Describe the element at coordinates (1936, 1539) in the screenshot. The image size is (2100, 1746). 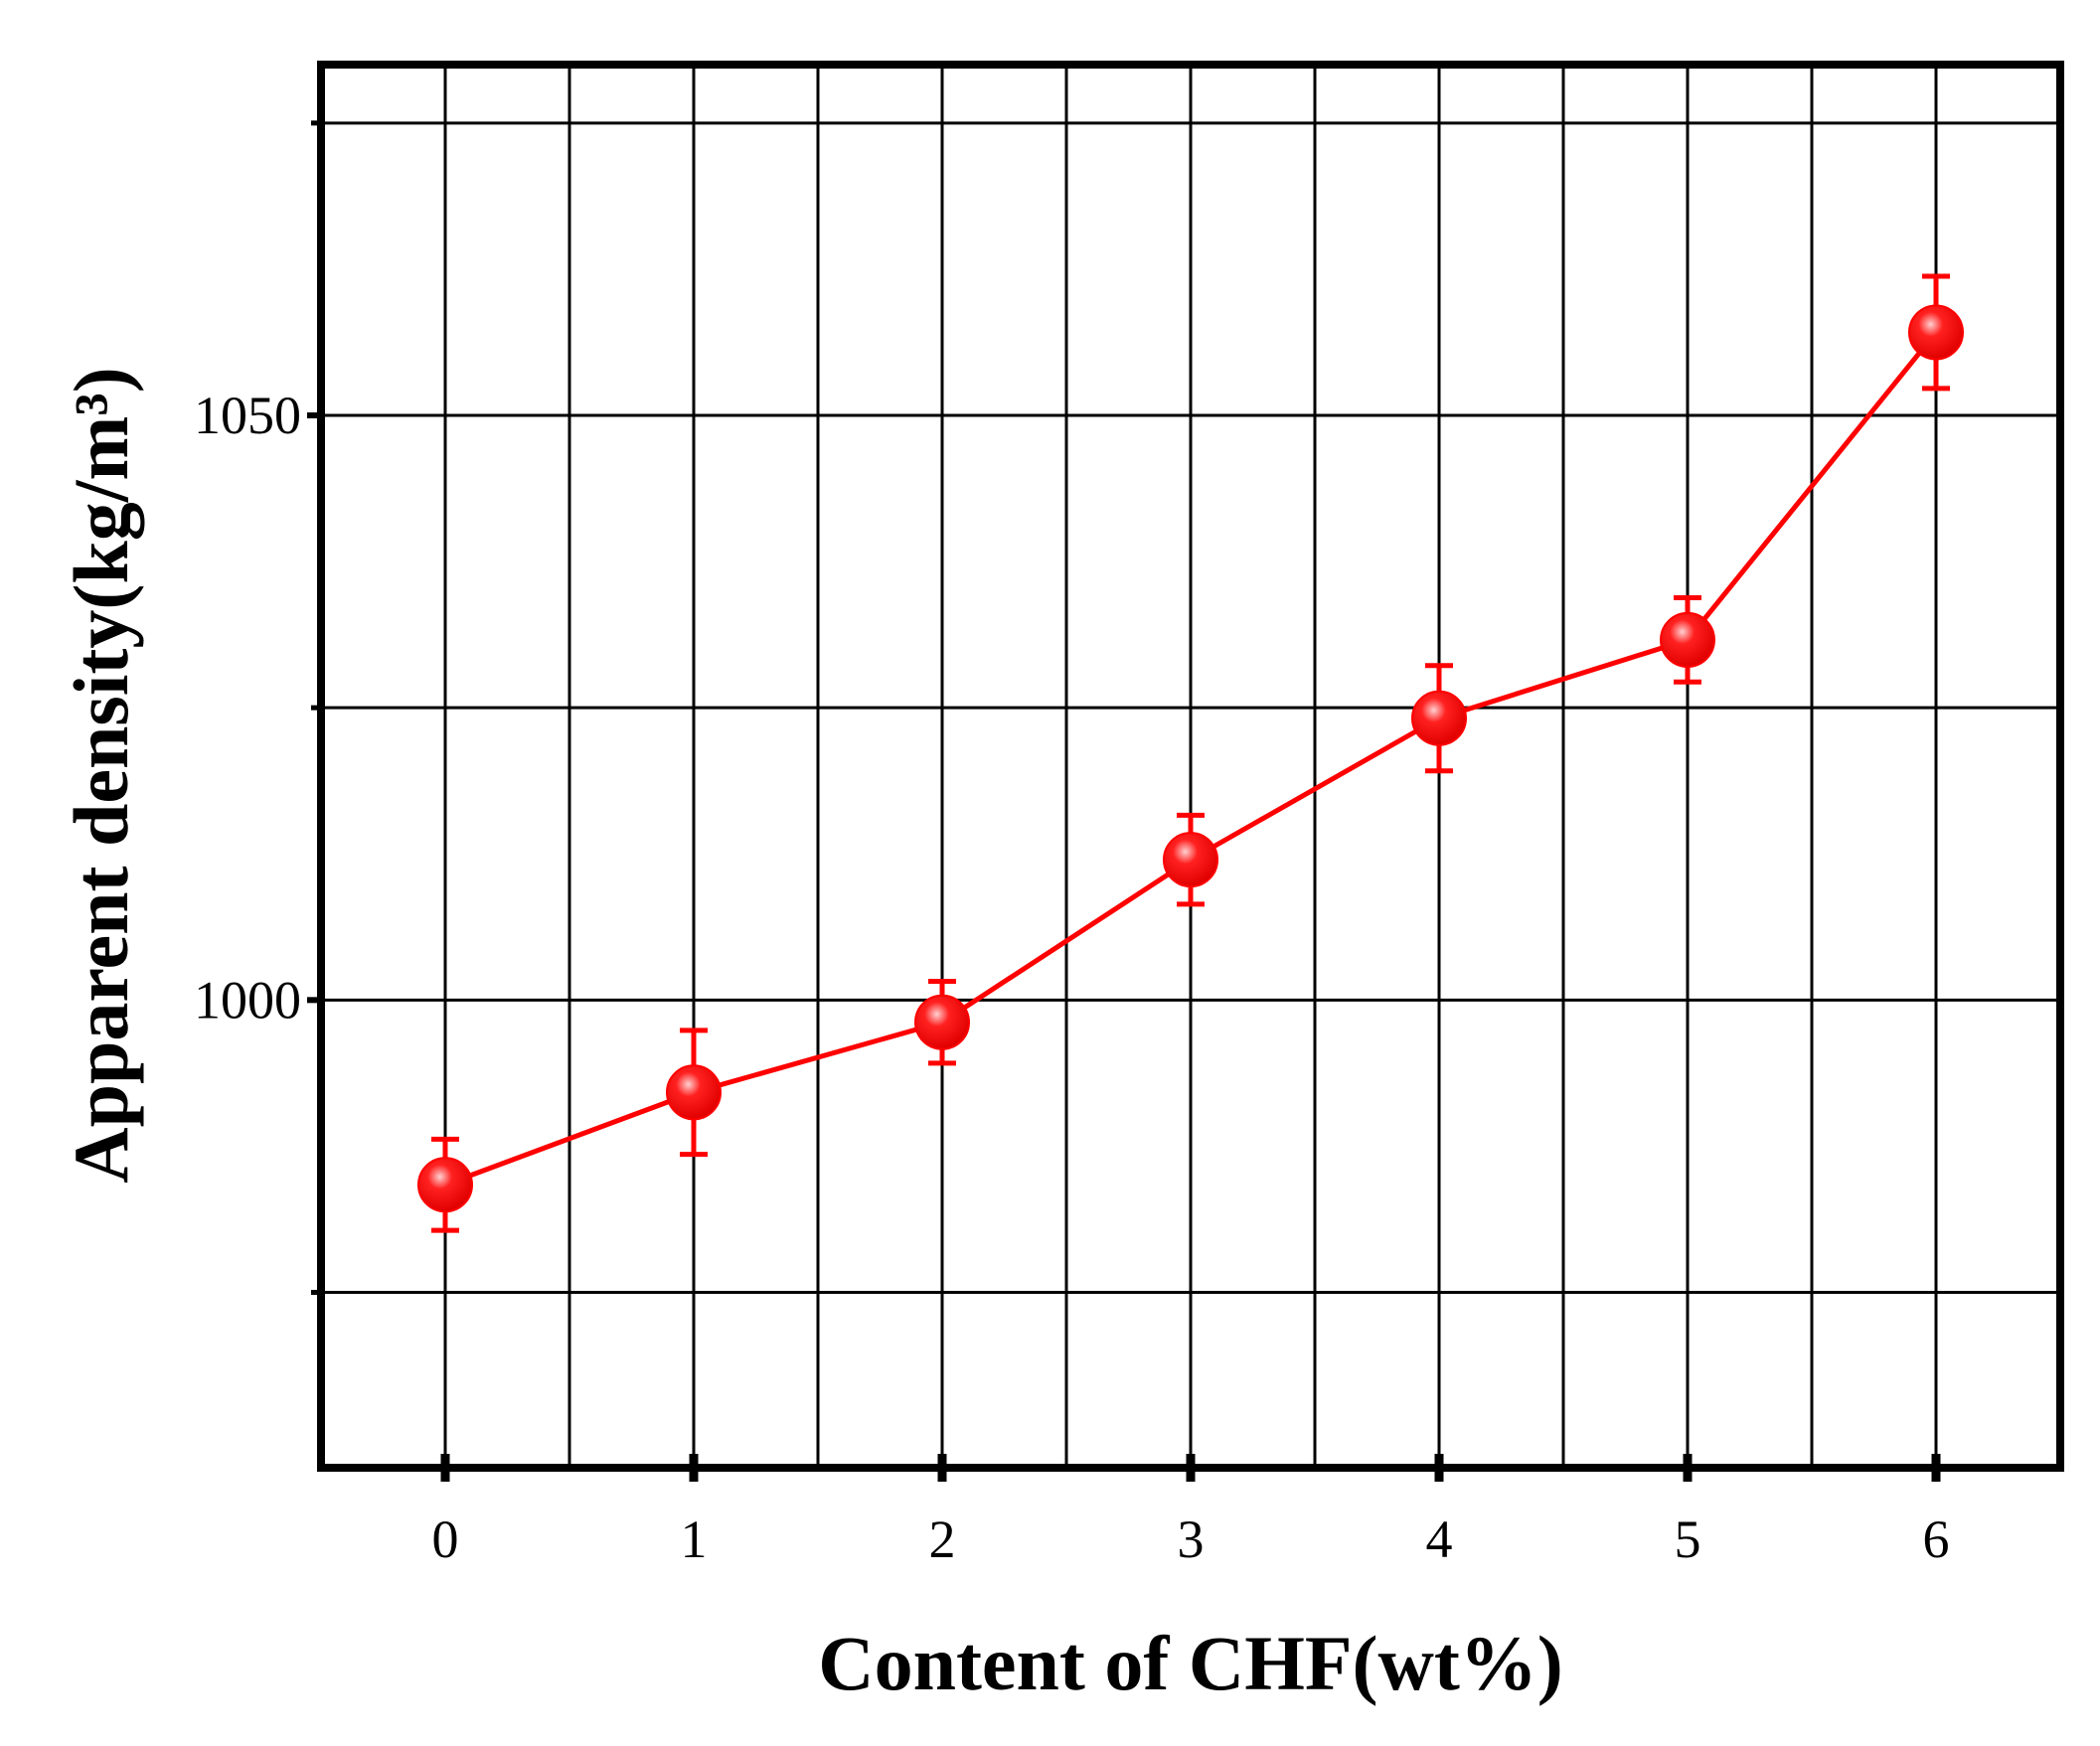
I see `x-tick-label: 6` at that location.